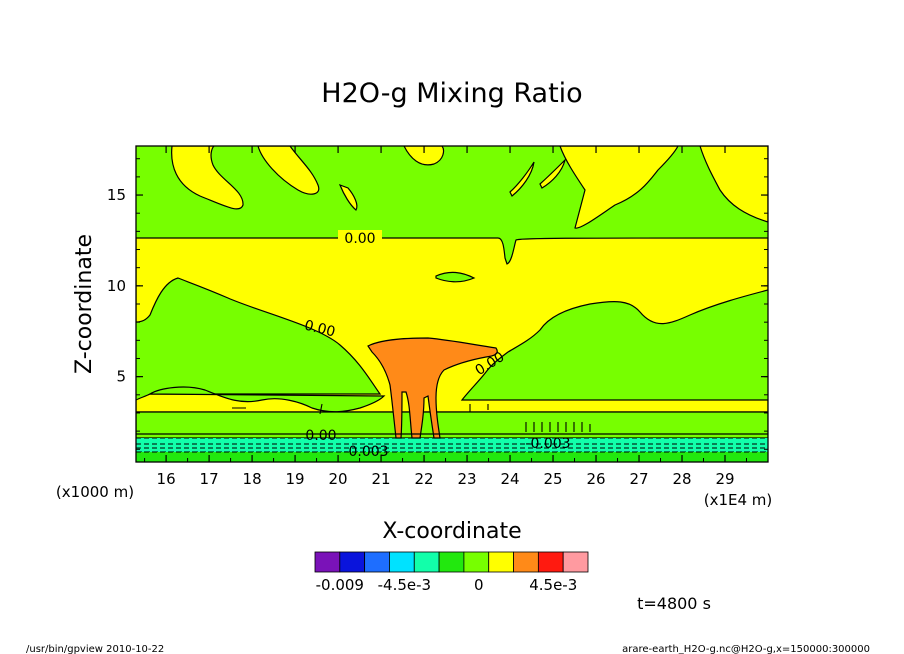 This screenshot has height=654, width=904. I want to click on x-tick-label: 17, so click(209, 479).